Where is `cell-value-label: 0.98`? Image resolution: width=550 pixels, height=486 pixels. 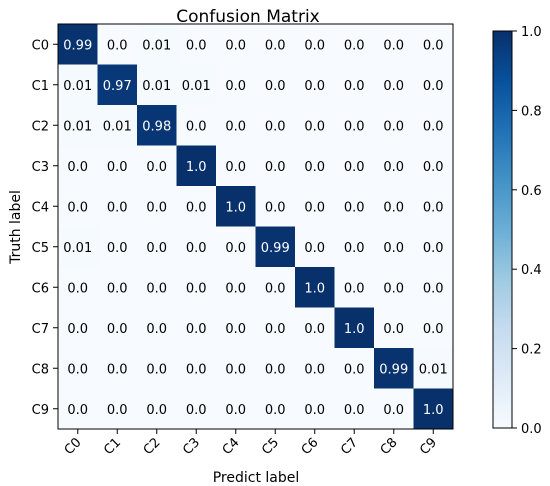 cell-value-label: 0.98 is located at coordinates (156, 126).